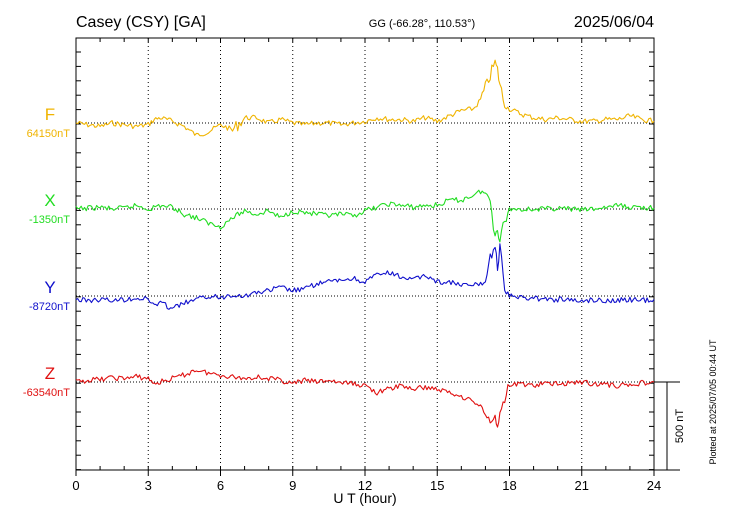 This screenshot has height=520, width=730. I want to click on series-line-x, so click(365, 216).